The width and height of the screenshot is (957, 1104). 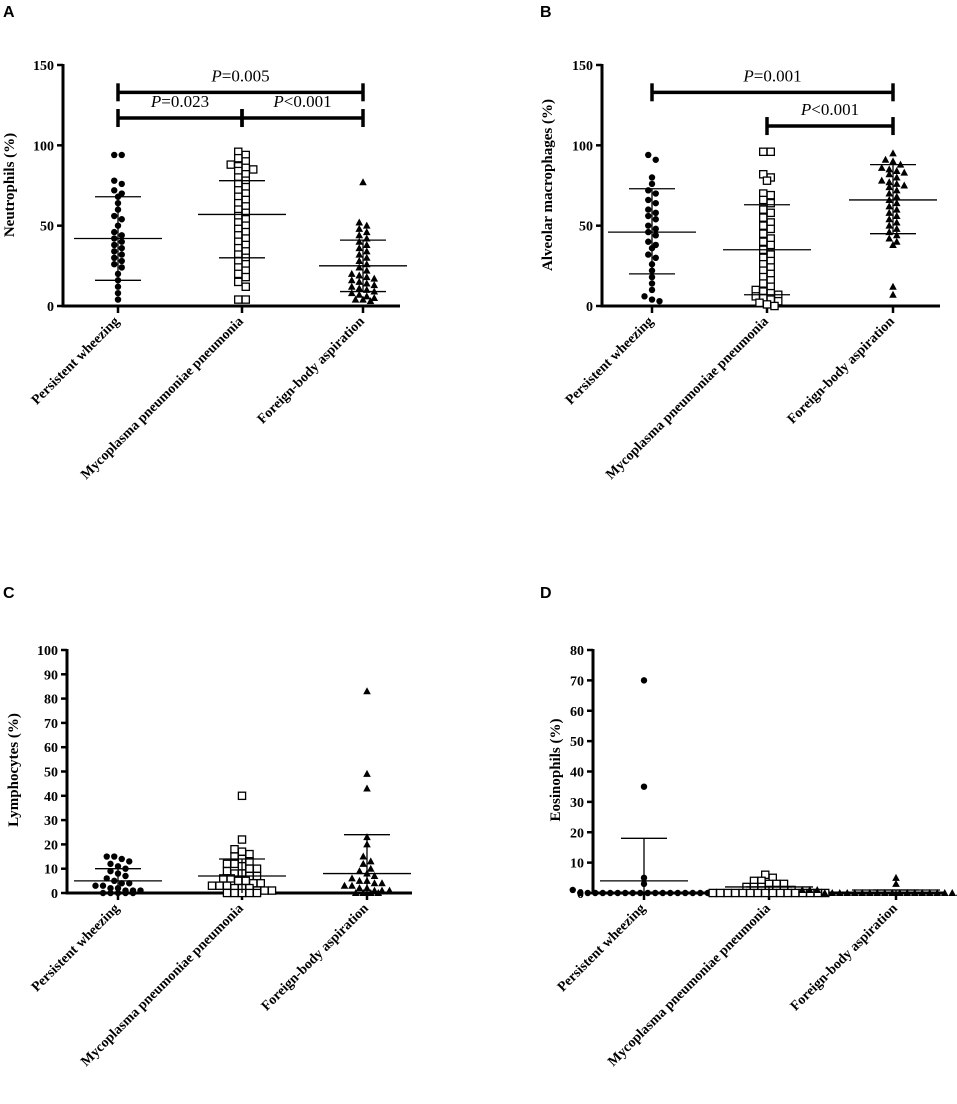 I want to click on p-value-label: P<0.001, so click(x=829, y=109).